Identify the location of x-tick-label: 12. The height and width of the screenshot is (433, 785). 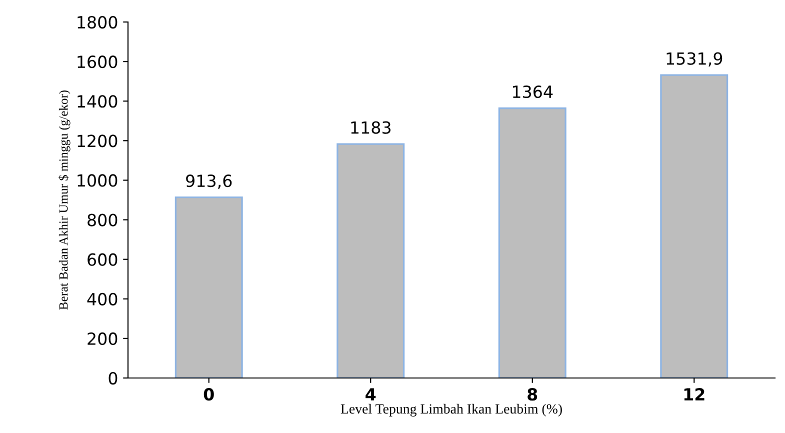
(694, 394).